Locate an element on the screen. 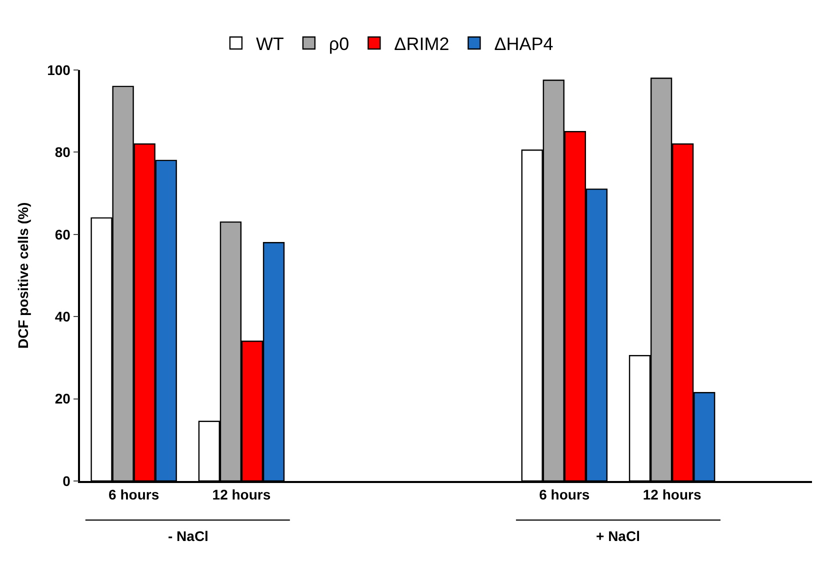  legend-label: ΔHAP4 is located at coordinates (524, 44).